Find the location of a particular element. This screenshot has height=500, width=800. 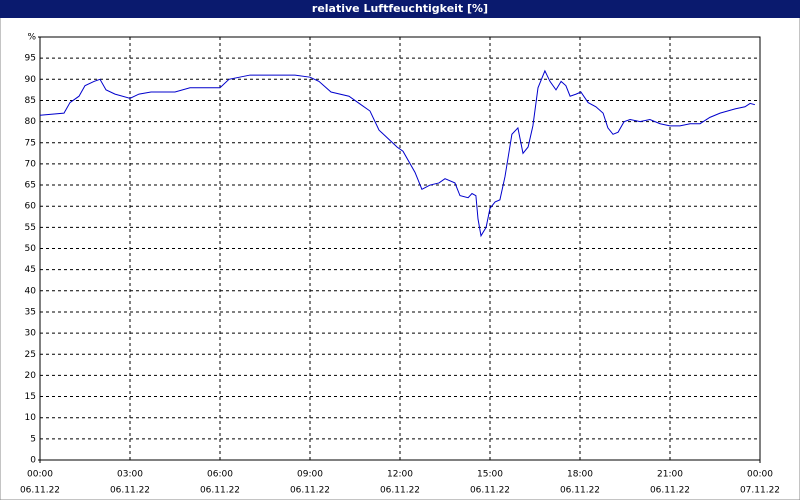

y-tick-label: 5 is located at coordinates (33, 439).